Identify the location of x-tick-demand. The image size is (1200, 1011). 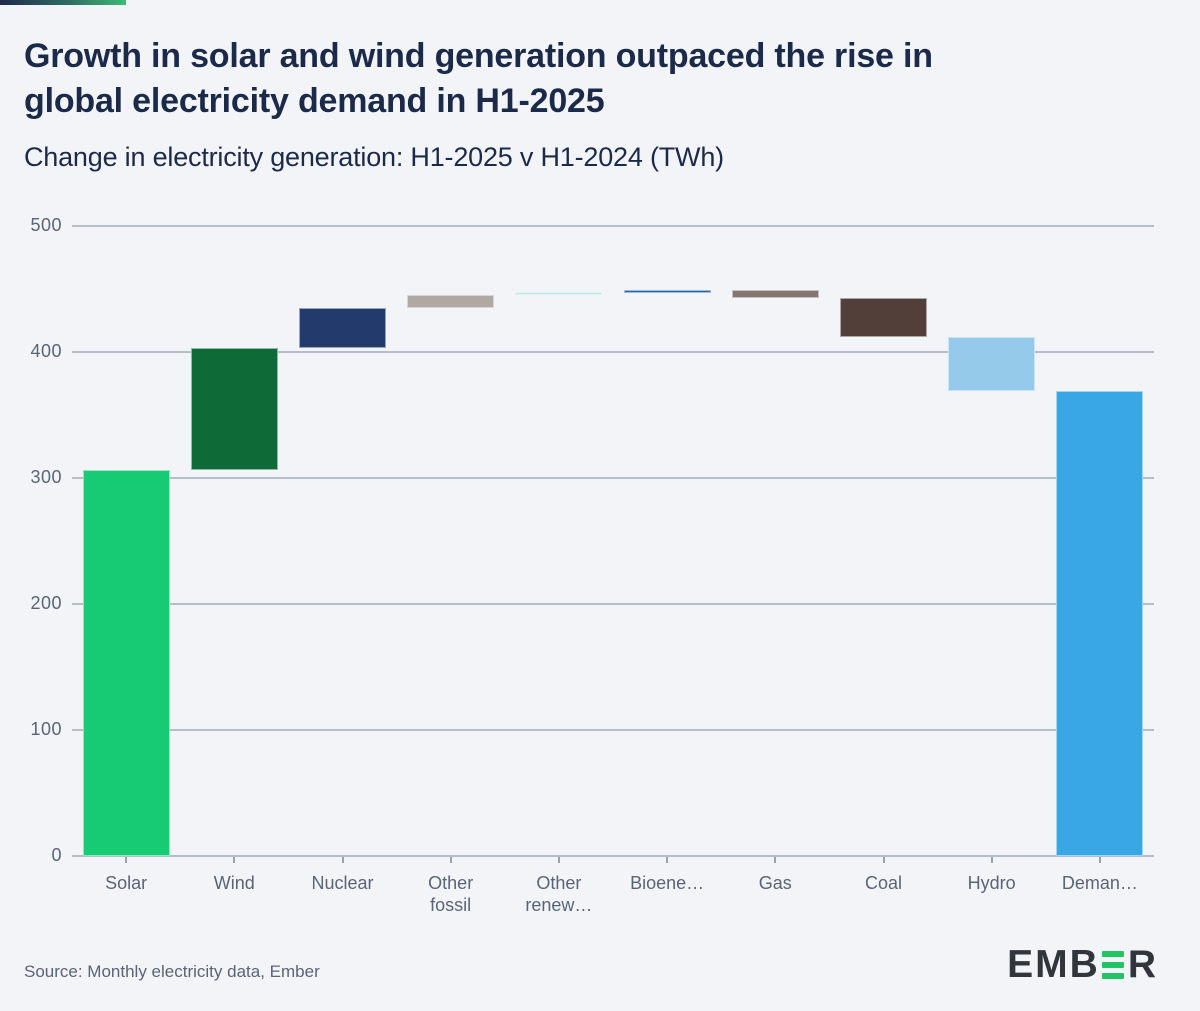
(1099, 860).